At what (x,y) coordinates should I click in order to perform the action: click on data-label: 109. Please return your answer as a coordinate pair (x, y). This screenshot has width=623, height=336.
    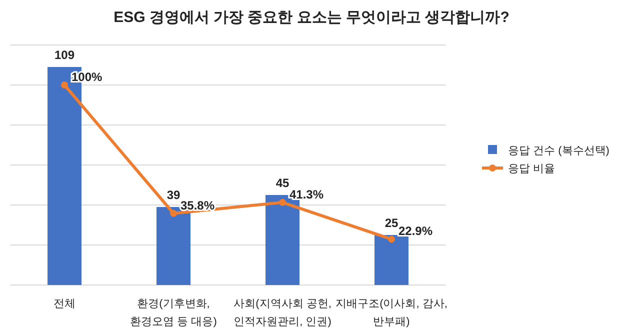
    Looking at the image, I should click on (64, 55).